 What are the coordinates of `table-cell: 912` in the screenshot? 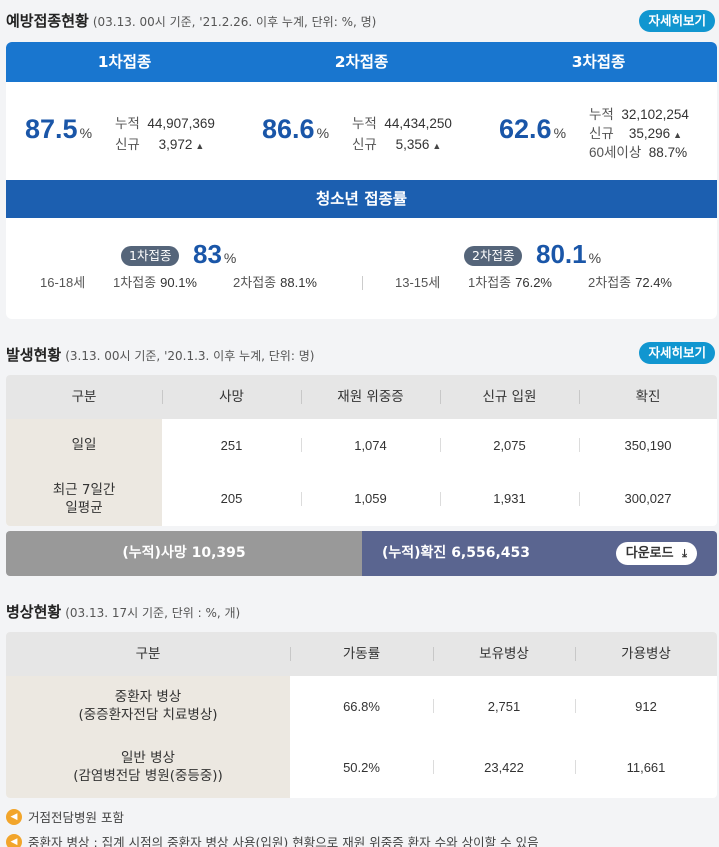 It's located at (646, 706).